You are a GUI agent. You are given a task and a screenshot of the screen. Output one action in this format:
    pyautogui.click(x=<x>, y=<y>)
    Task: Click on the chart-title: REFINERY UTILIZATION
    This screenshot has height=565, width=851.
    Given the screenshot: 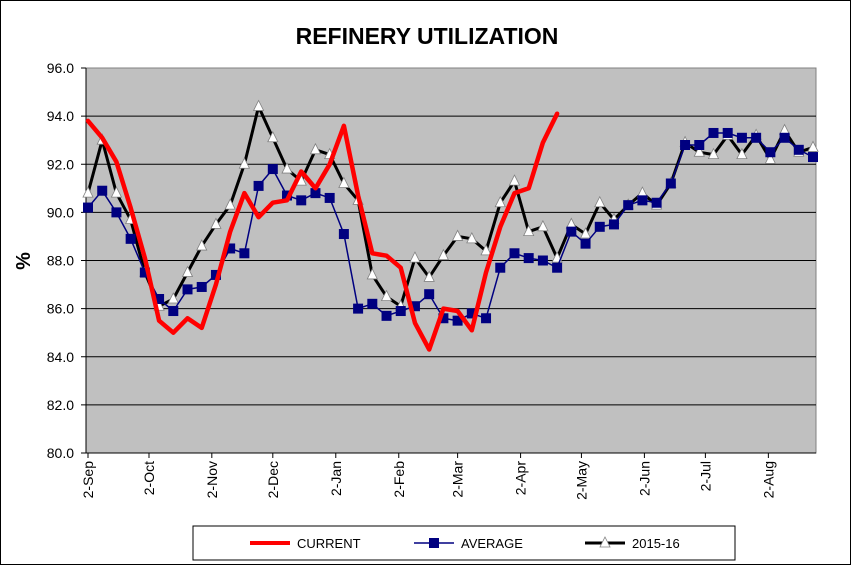 What is the action you would take?
    pyautogui.click(x=427, y=36)
    